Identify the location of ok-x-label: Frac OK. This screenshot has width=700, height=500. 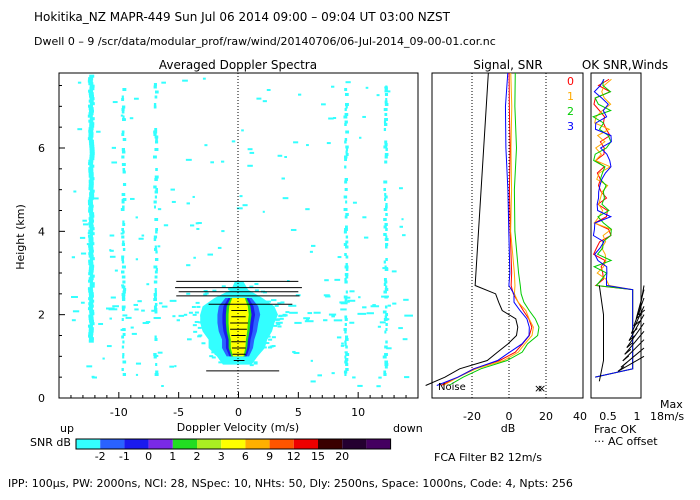
(615, 429).